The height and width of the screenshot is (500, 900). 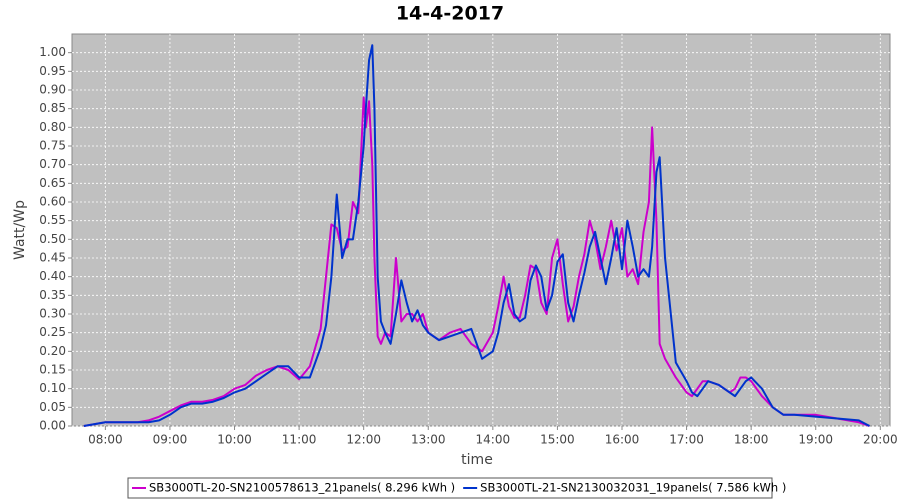 What do you see at coordinates (52, 220) in the screenshot?
I see `y-tick-label: 0.55` at bounding box center [52, 220].